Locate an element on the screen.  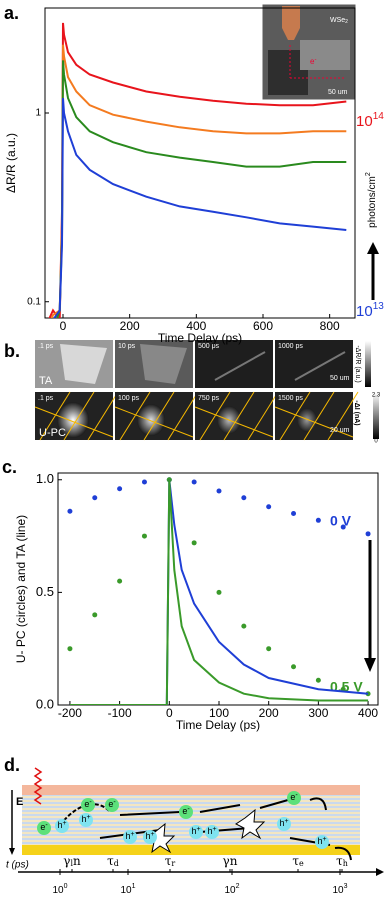
series-label: 0 V is located at coordinates (341, 521).